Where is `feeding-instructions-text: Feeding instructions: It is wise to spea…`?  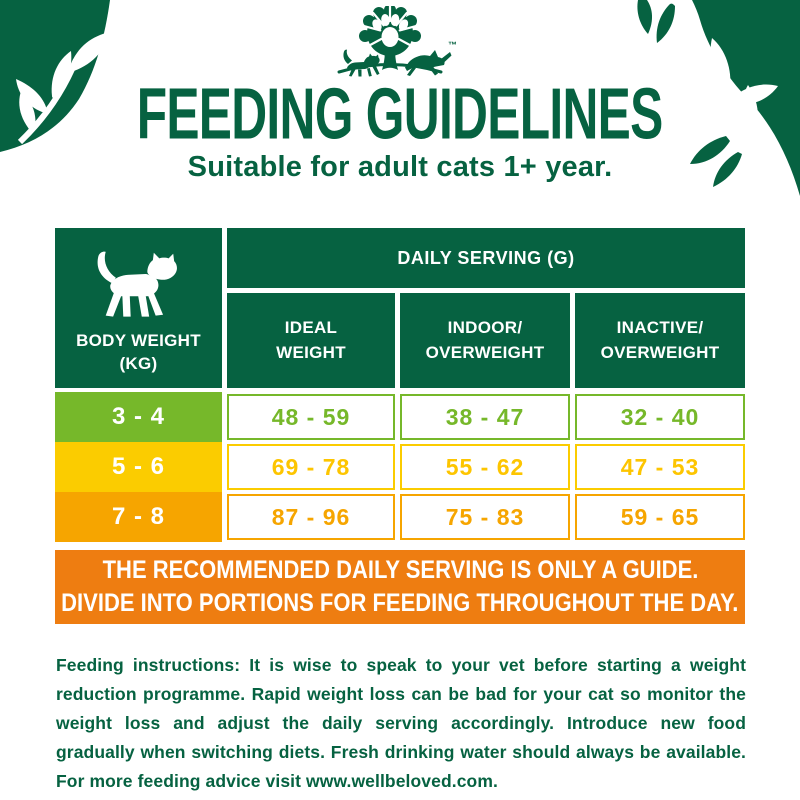 feeding-instructions-text: Feeding instructions: It is wise to spea… is located at coordinates (401, 723).